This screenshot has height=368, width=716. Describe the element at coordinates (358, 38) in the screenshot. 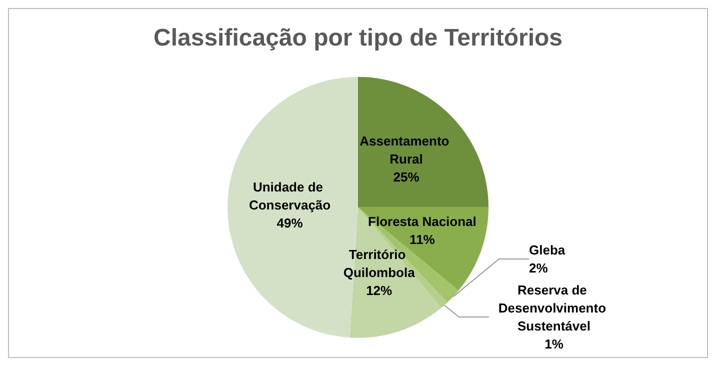

I see `chart-title: Classificação por tipo de Territórios` at that location.